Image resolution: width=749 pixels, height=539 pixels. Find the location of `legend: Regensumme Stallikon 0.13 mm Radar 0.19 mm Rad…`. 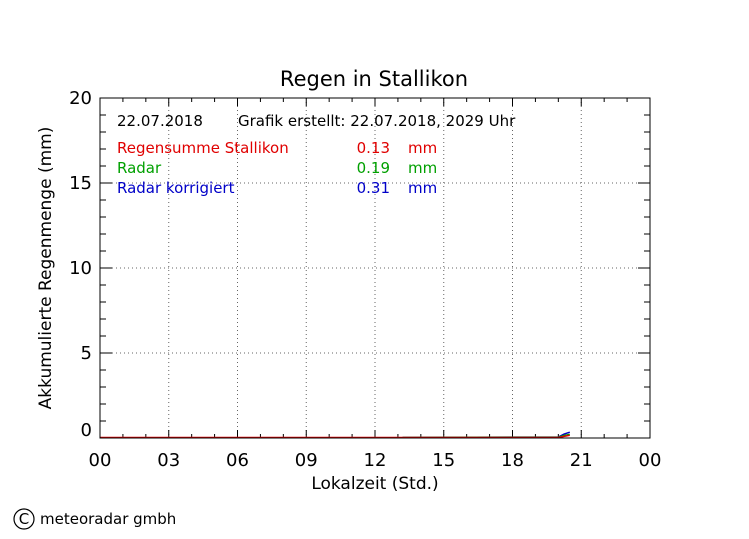

legend: Regensumme Stallikon 0.13 mm Radar 0.19 mm Rad… is located at coordinates (277, 168).